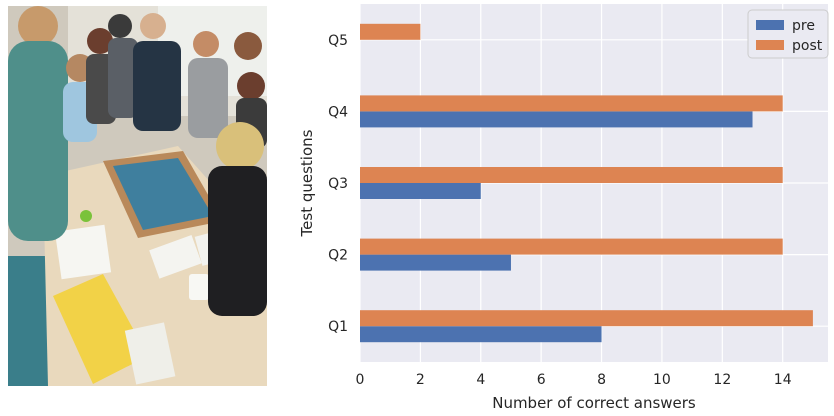 The height and width of the screenshot is (416, 834). Describe the element at coordinates (390, 31) in the screenshot. I see `bar-post-q5` at that location.